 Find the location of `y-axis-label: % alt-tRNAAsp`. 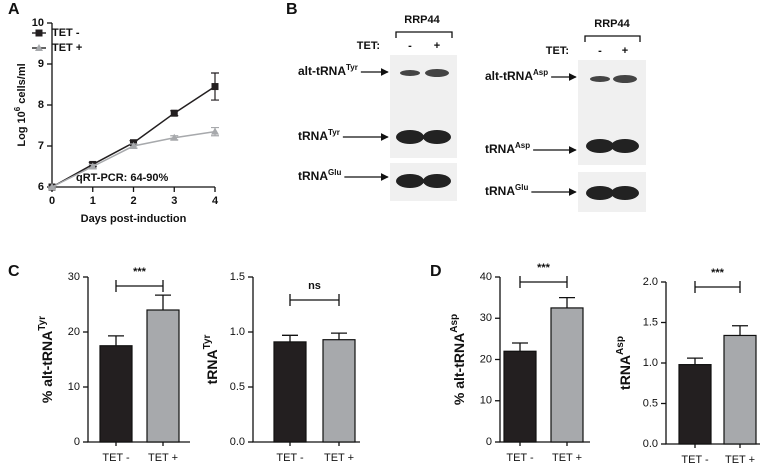

y-axis-label: % alt-tRNAAsp is located at coordinates (458, 359).